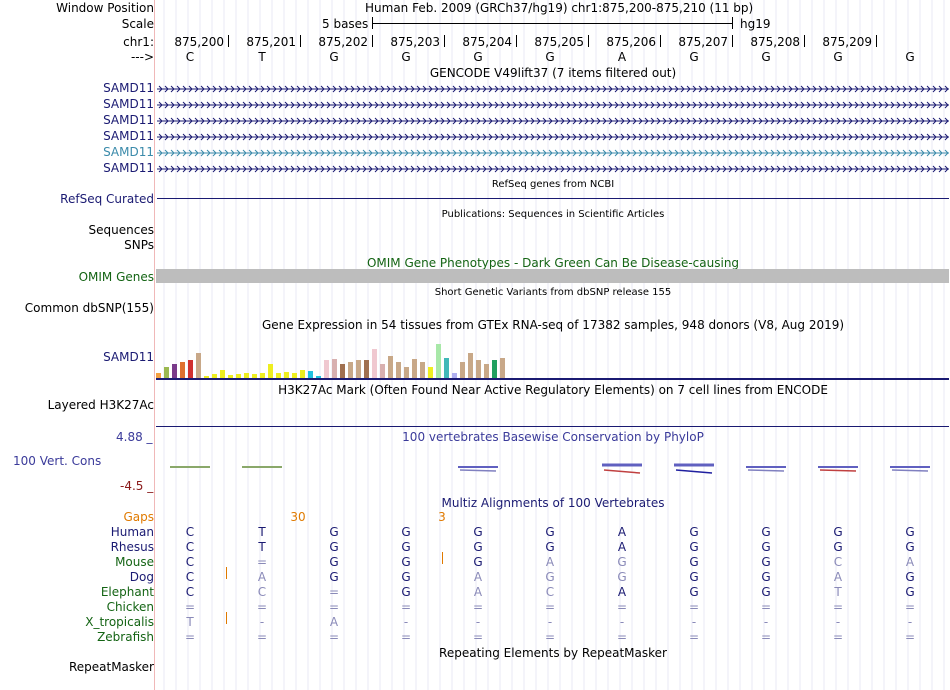  Describe the element at coordinates (406, 57) in the screenshot. I see `base-letter: G` at that location.